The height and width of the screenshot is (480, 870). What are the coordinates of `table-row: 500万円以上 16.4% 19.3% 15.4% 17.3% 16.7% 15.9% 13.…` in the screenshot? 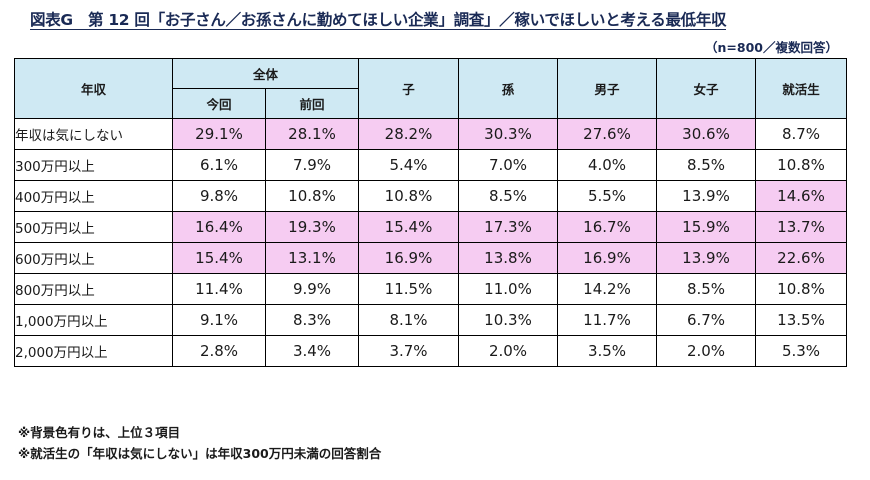 It's located at (430, 227).